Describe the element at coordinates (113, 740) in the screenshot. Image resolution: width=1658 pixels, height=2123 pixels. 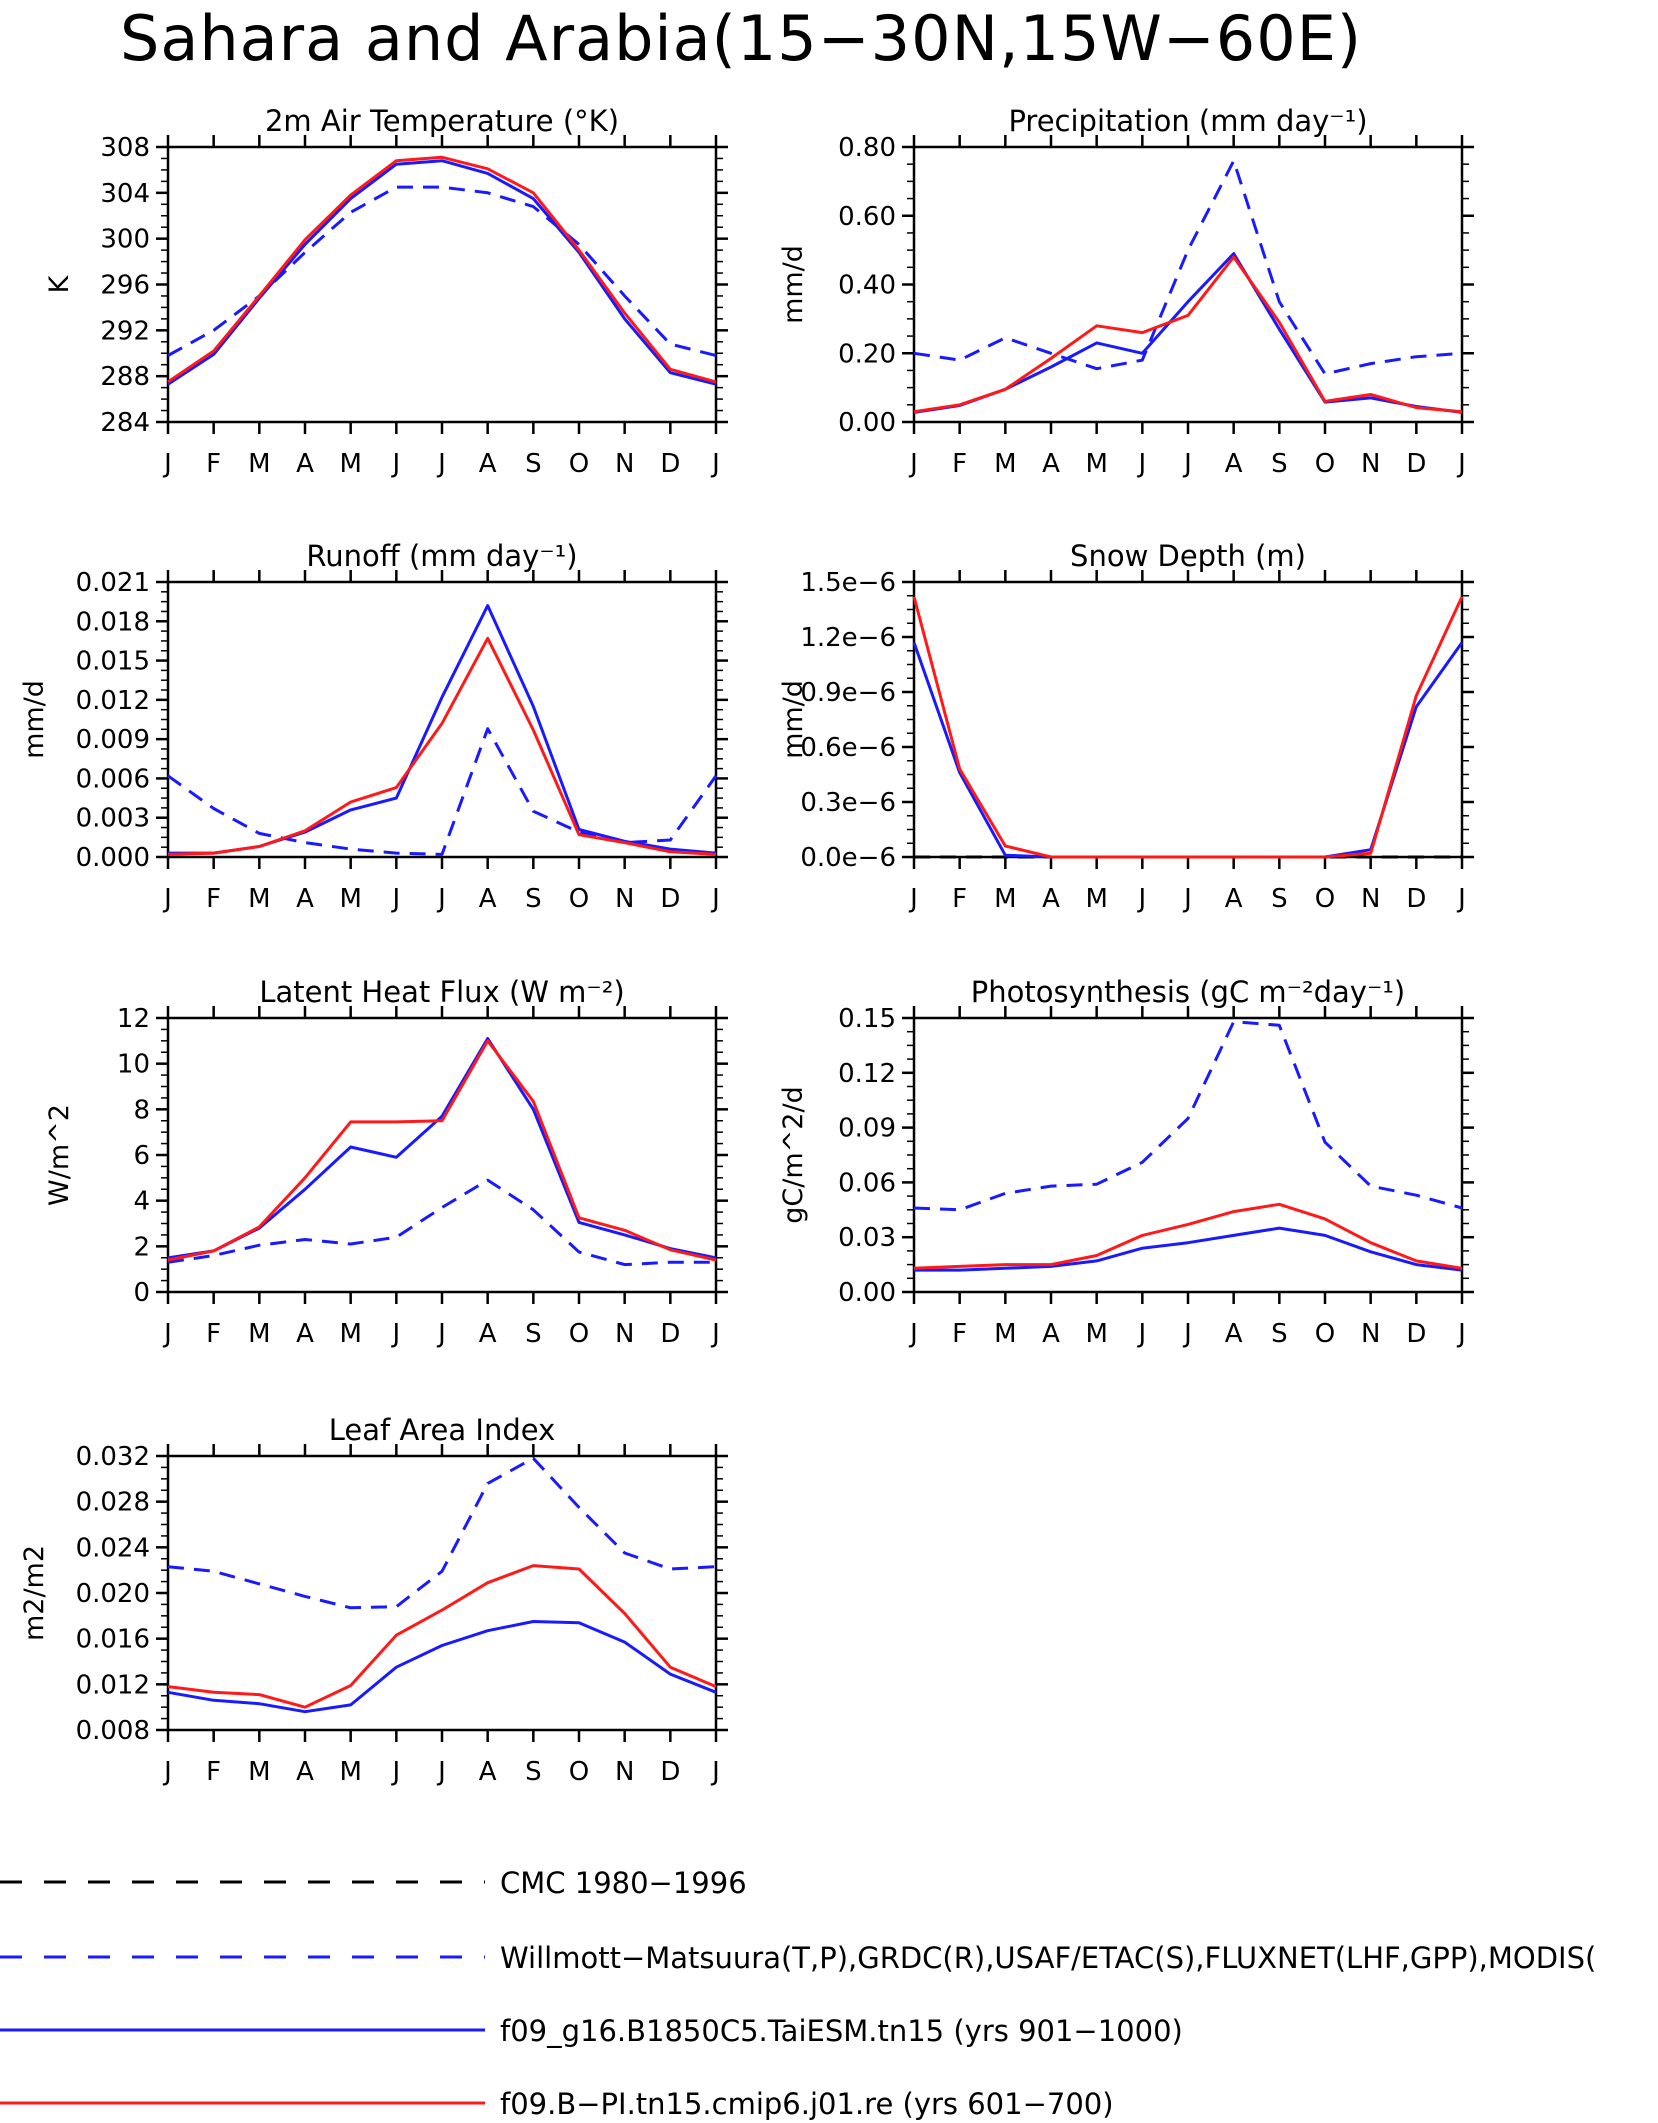
I see `y-tick-label: 0.009` at that location.